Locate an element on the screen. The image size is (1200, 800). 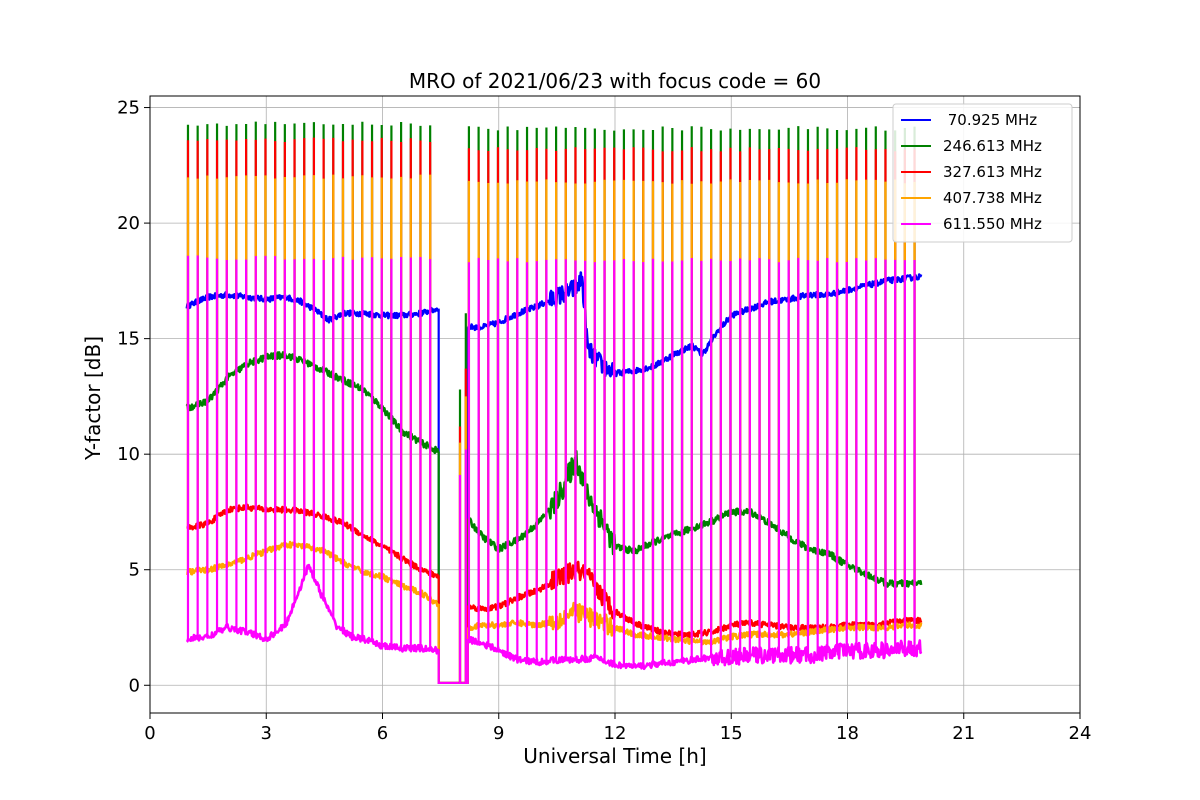
x-tick-label: 6 is located at coordinates (382, 733).